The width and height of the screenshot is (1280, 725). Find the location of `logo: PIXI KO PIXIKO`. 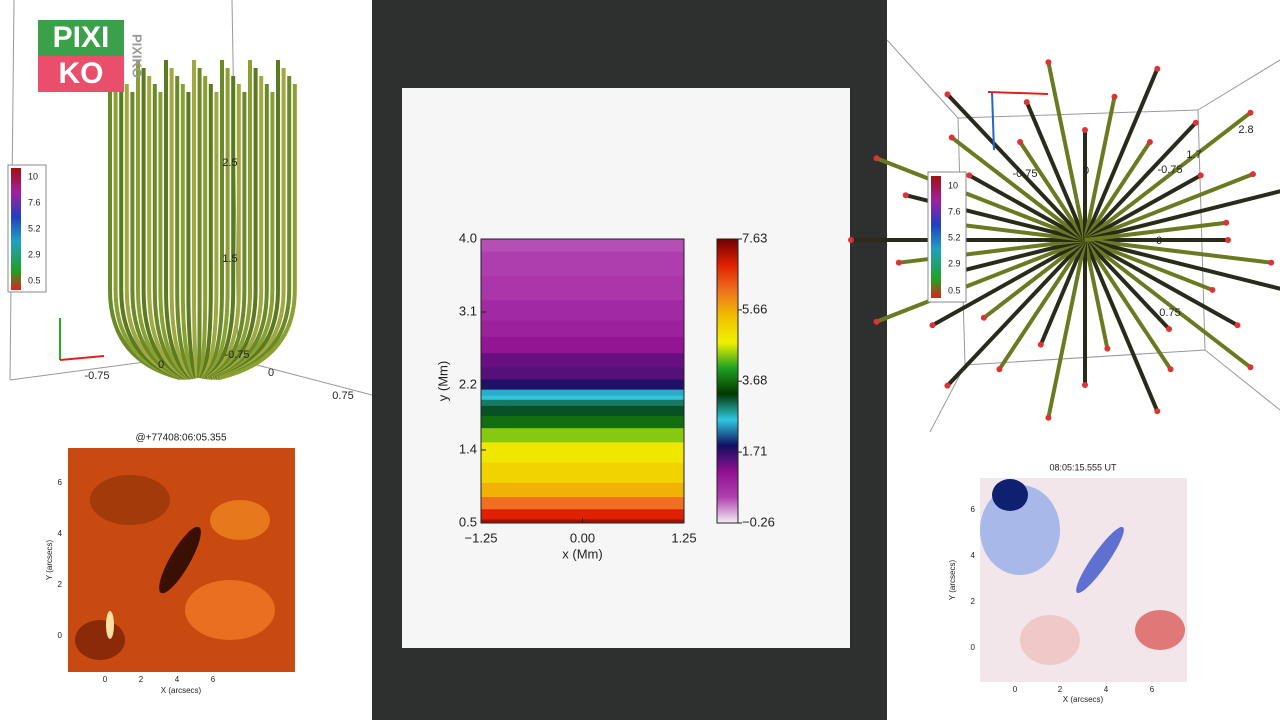

logo: PIXI KO PIXIKO is located at coordinates (91, 56).